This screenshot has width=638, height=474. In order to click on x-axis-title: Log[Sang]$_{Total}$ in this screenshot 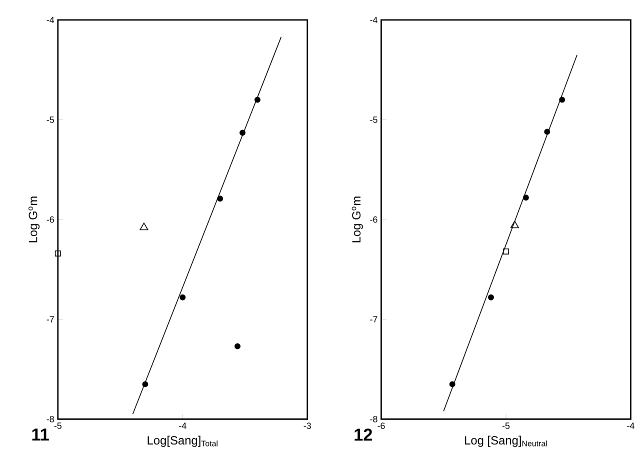, I will do `click(183, 441)`.